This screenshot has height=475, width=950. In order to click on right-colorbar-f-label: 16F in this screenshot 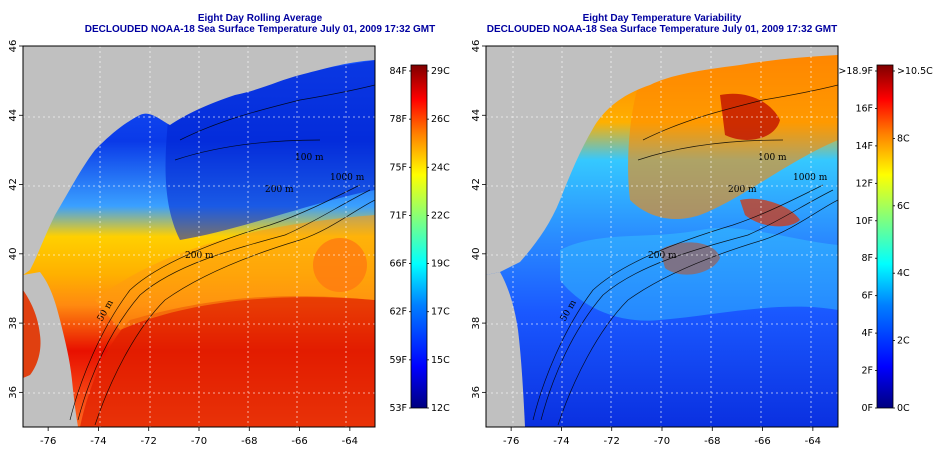, I will do `click(864, 108)`.